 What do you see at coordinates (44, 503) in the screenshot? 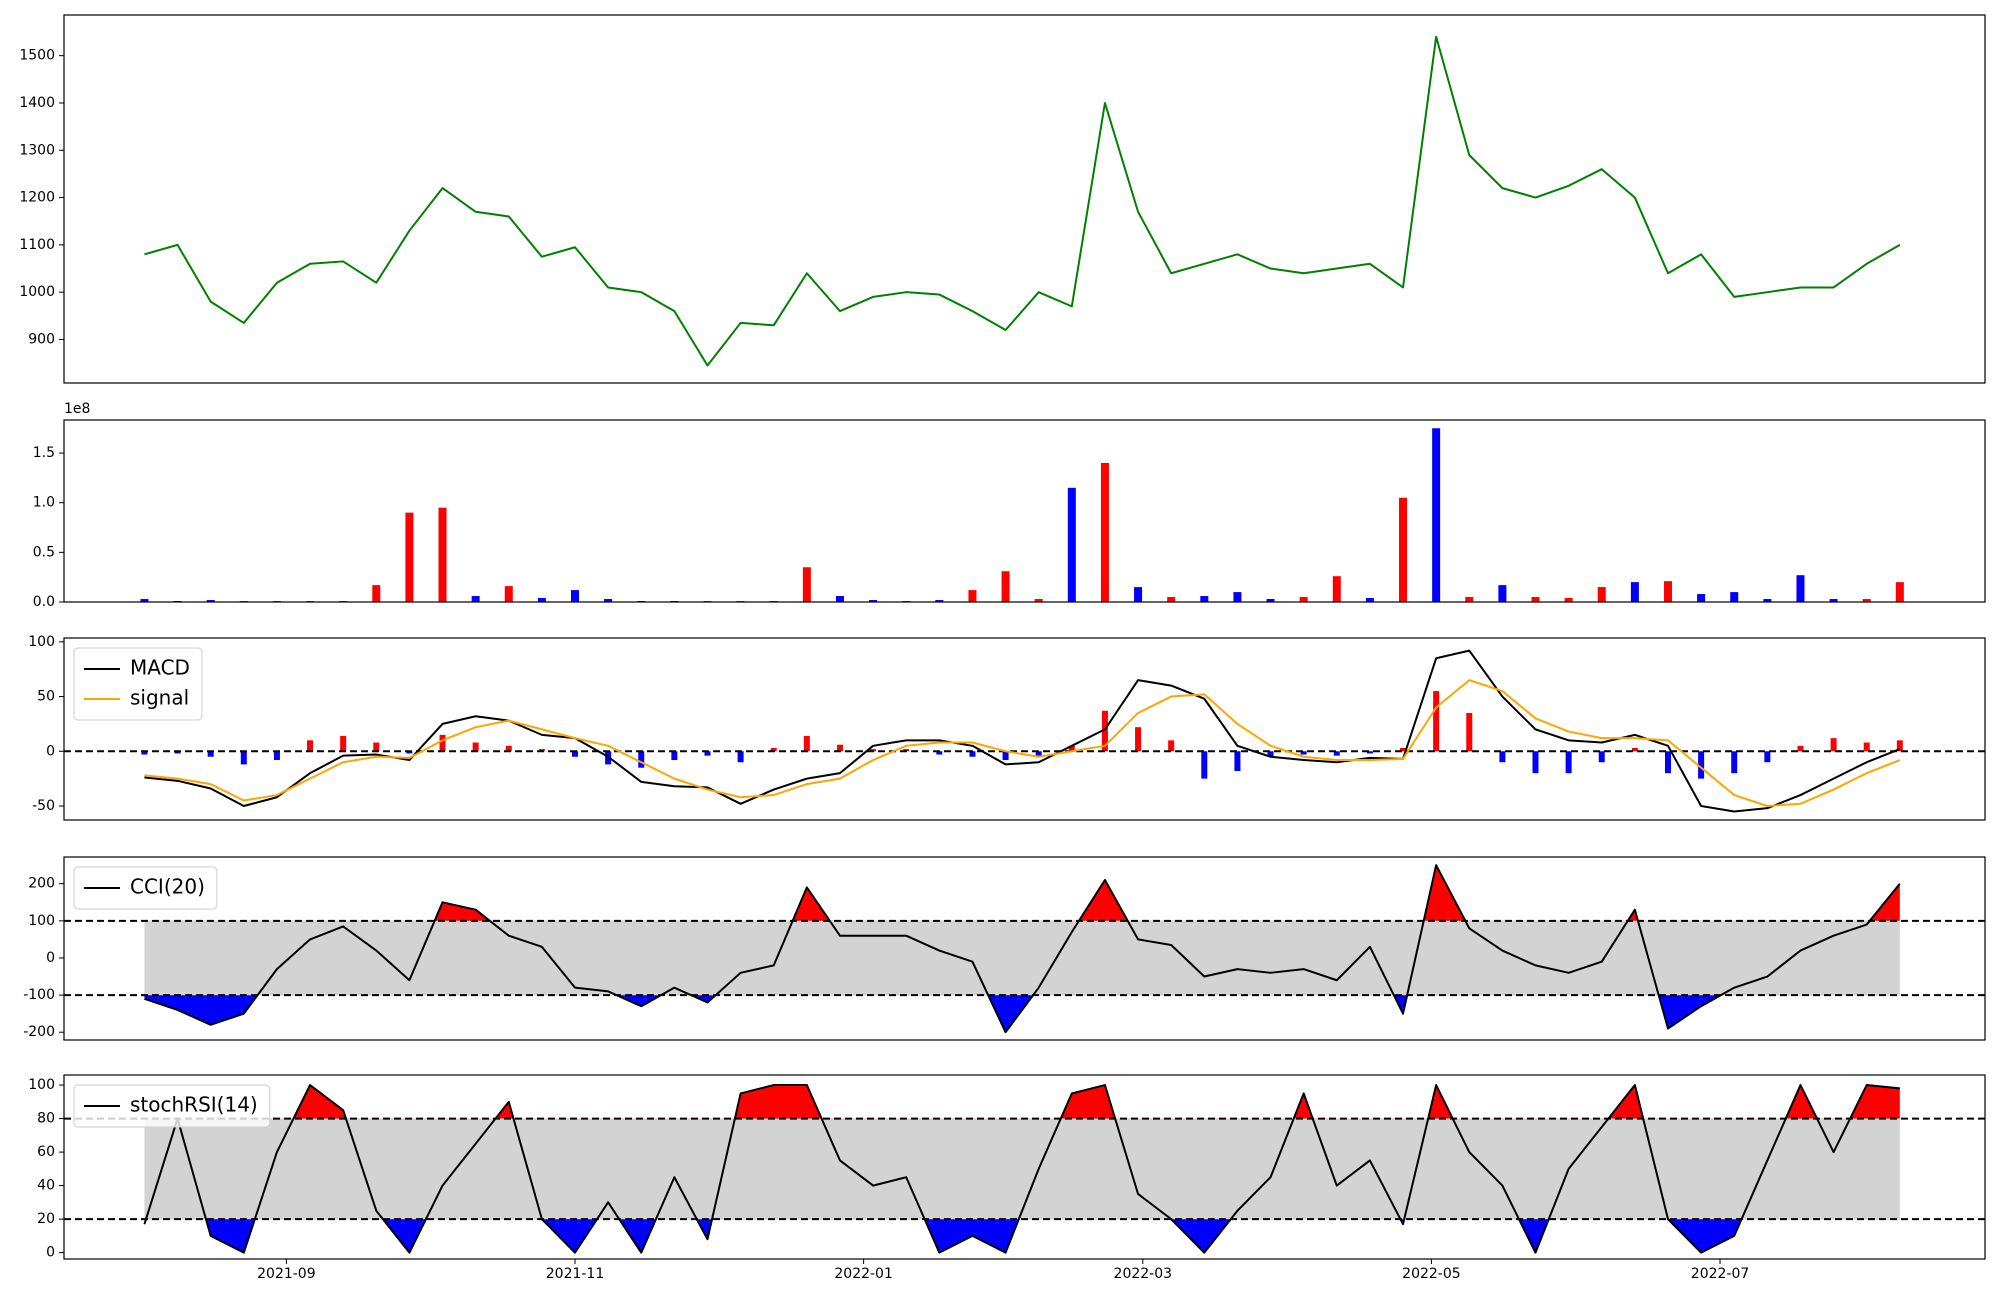
I see `y-tick-label: 1.0` at bounding box center [44, 503].